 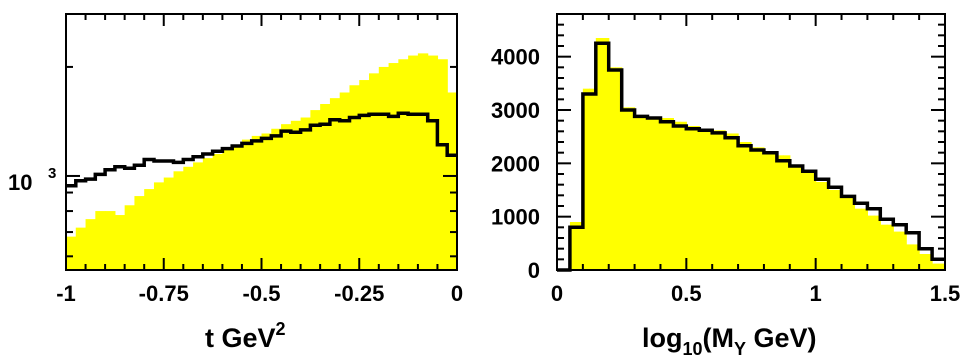 What do you see at coordinates (281, 329) in the screenshot?
I see `x-axis-title-part: 2` at bounding box center [281, 329].